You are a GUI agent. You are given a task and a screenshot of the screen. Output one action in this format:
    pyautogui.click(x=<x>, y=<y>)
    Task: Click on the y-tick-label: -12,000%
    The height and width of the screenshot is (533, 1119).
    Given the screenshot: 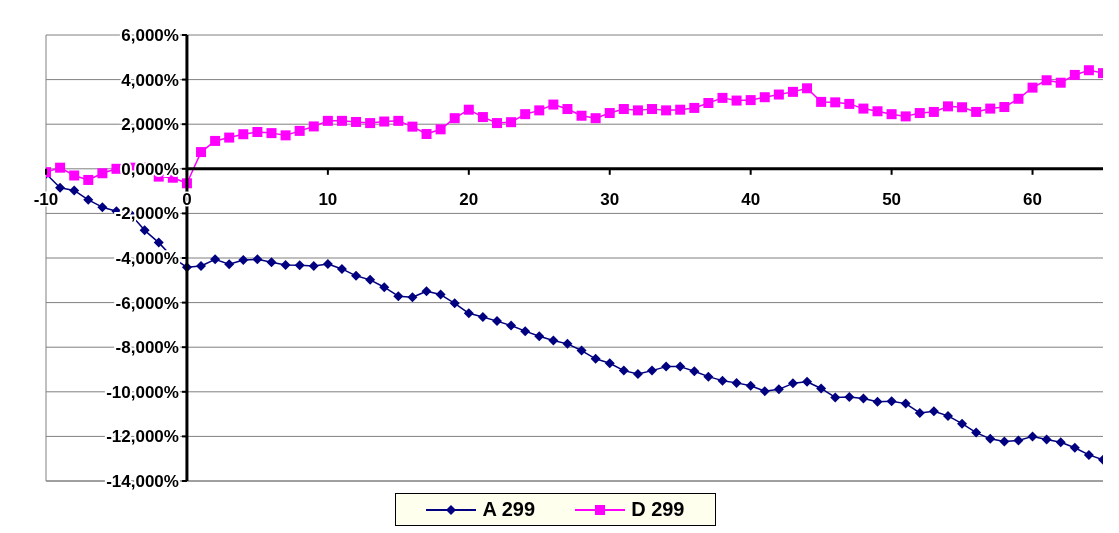 What is the action you would take?
    pyautogui.click(x=142, y=437)
    